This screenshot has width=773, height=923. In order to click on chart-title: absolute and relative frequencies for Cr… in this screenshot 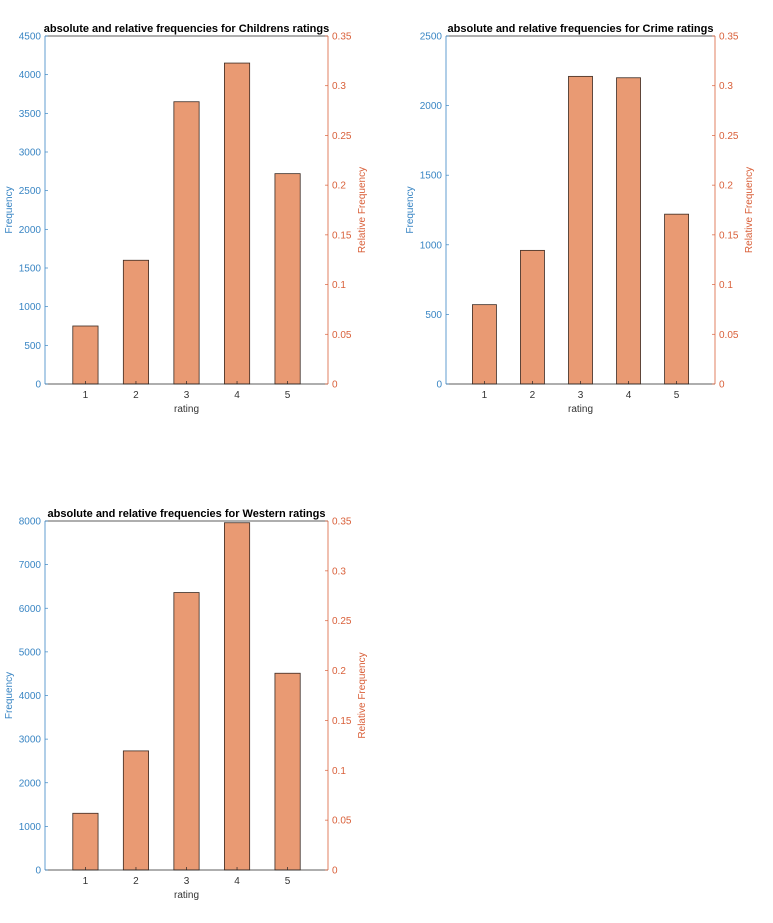, I will do `click(581, 29)`.